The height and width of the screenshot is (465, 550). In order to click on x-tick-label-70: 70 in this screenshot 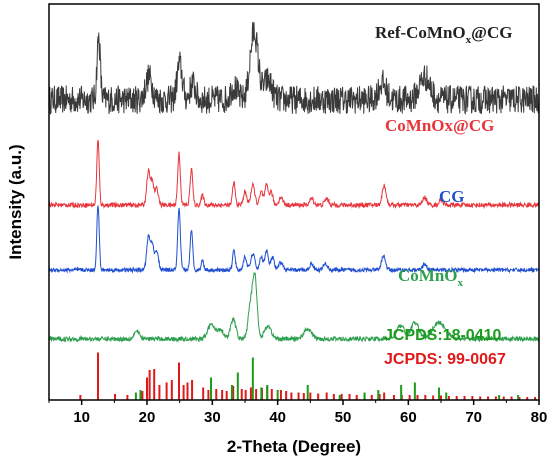, I will do `click(473, 417)`.